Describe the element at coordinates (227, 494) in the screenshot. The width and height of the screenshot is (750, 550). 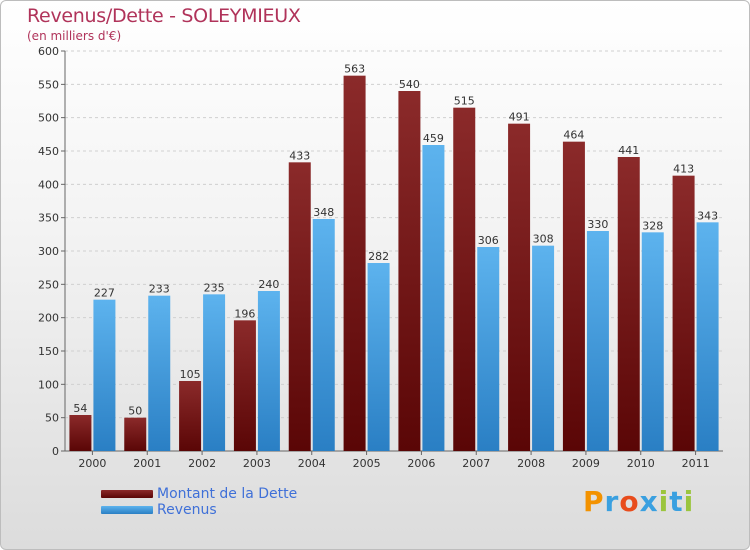
I see `legend-label-dette: Montant de la Dette` at that location.